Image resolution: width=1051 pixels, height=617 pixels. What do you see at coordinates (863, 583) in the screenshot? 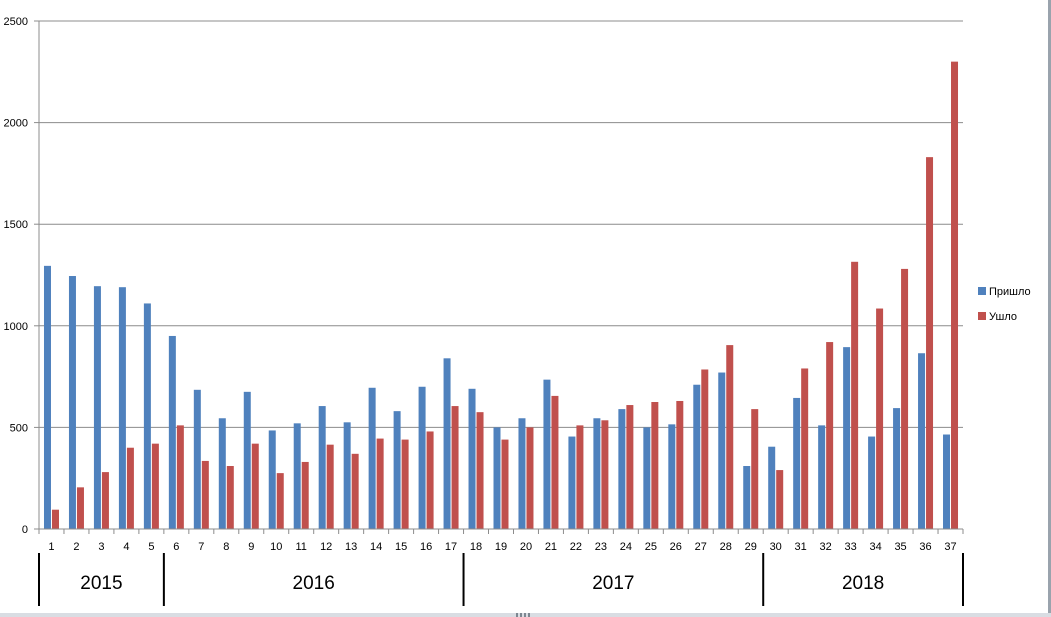
I see `year-label: 2018` at bounding box center [863, 583].